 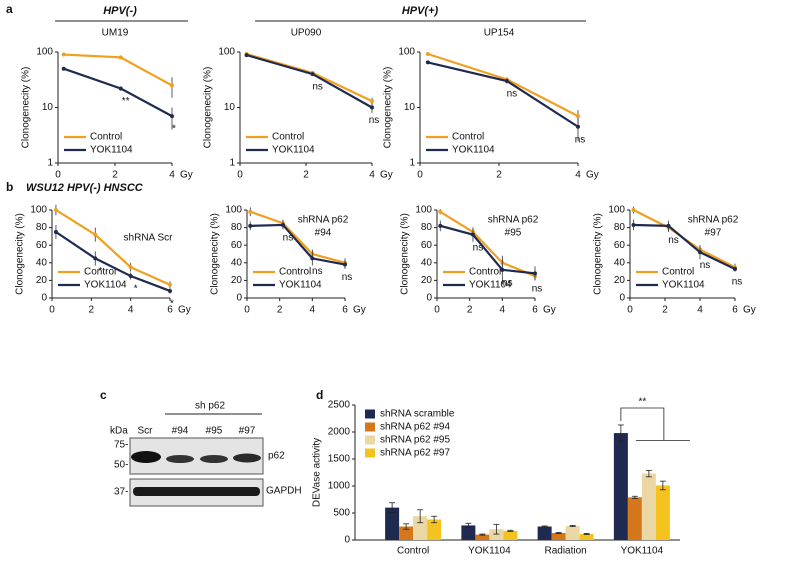 I want to click on blot-unit: kDa, so click(x=119, y=431).